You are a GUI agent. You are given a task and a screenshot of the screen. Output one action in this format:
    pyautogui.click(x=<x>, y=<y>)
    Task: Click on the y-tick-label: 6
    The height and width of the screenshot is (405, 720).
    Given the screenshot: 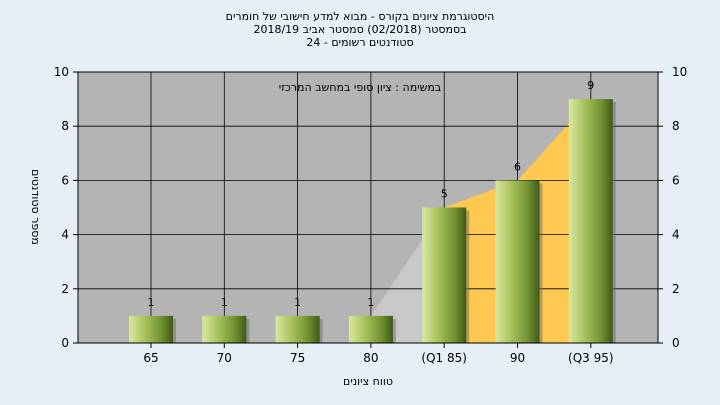 What is the action you would take?
    pyautogui.click(x=65, y=180)
    